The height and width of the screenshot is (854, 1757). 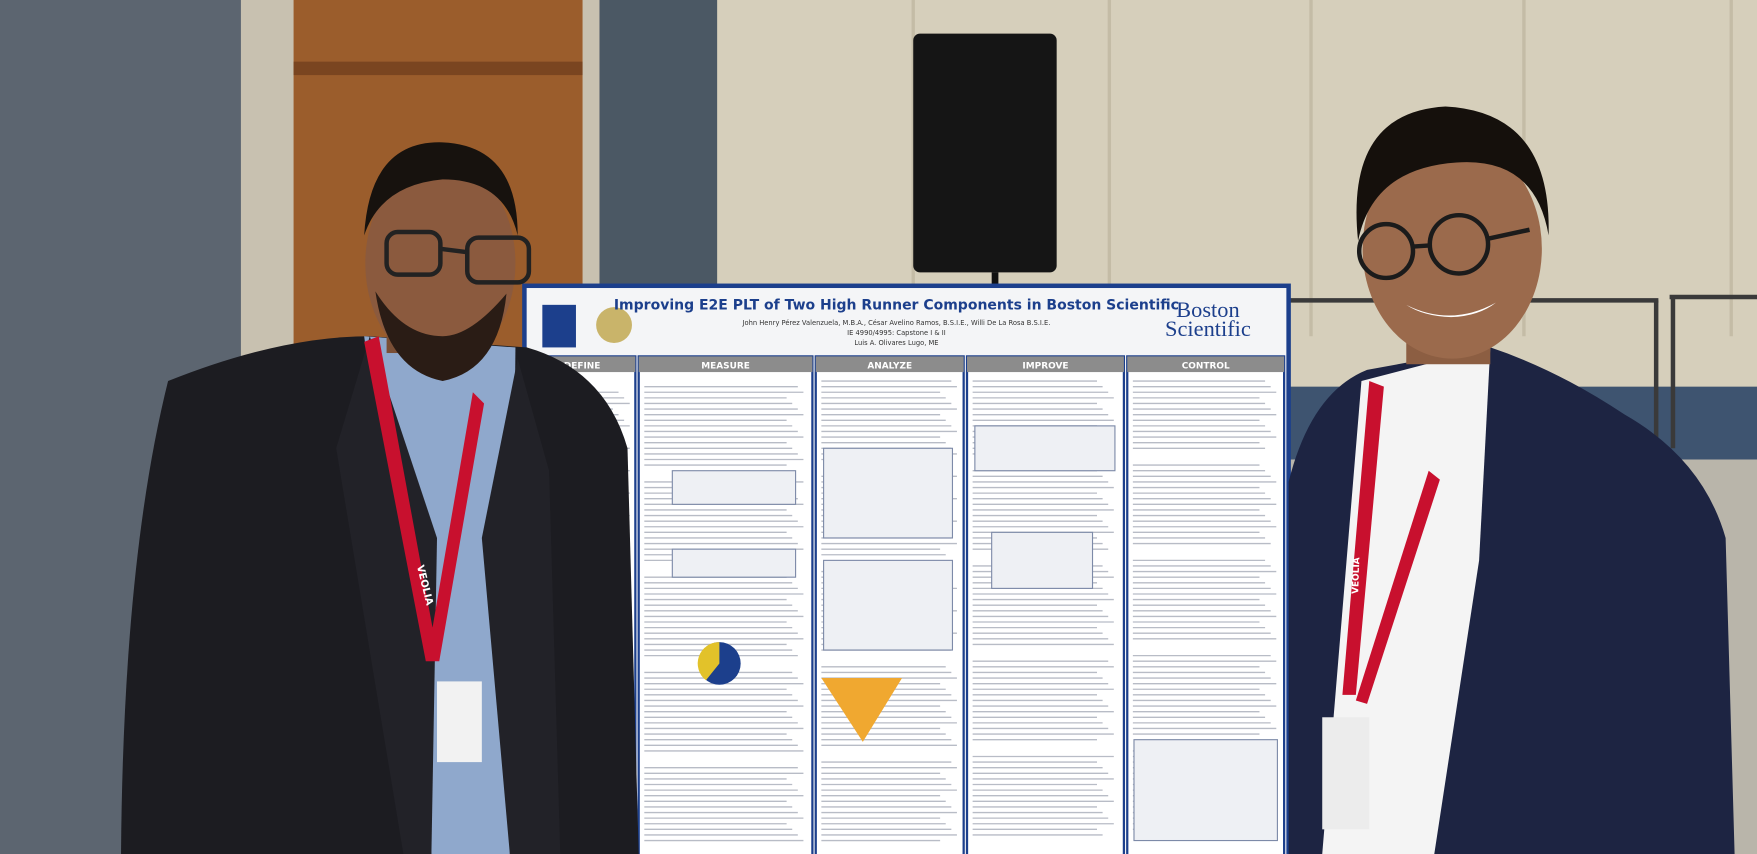 I want to click on funnel-figure, so click(x=862, y=710).